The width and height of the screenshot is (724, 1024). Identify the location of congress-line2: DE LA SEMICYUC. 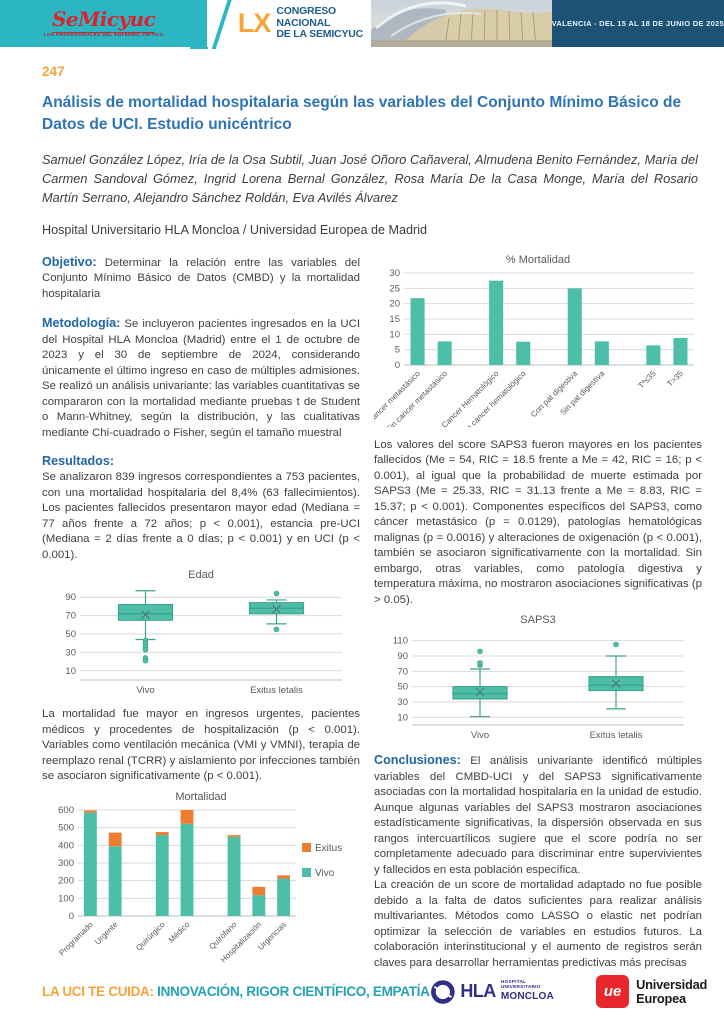
(320, 34).